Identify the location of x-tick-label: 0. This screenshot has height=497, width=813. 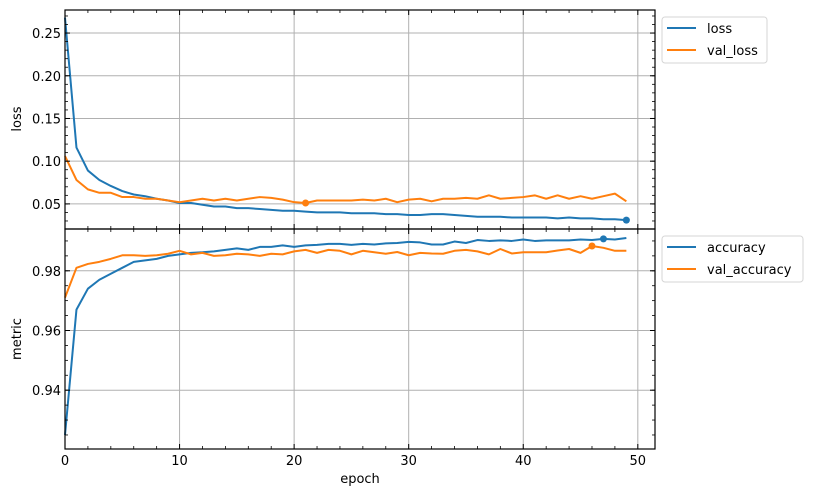
(65, 461).